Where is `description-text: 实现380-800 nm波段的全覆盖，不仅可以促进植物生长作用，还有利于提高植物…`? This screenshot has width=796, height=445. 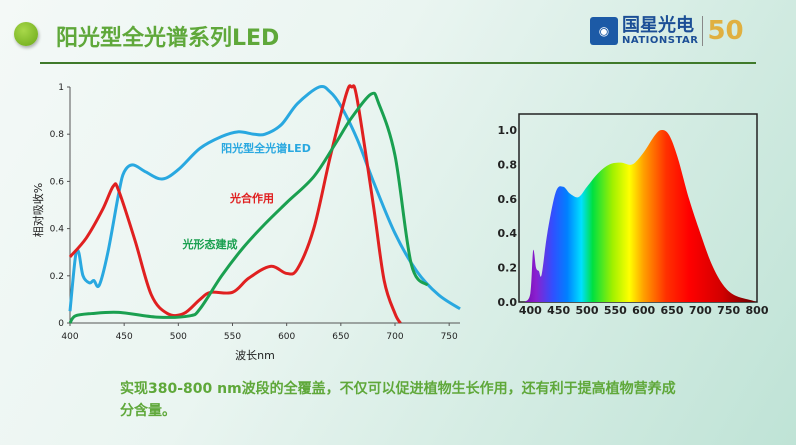 description-text: 实现380-800 nm波段的全覆盖，不仅可以促进植物生长作用，还有利于提高植物… is located at coordinates (398, 400).